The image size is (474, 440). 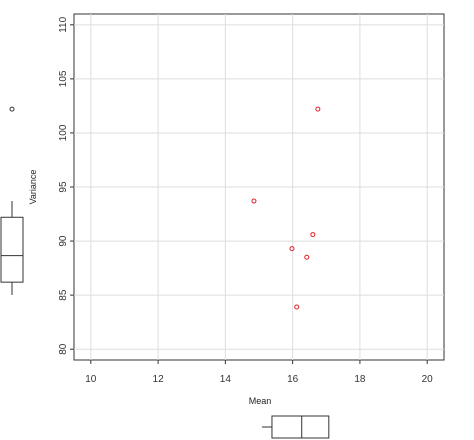 What do you see at coordinates (12, 201) in the screenshot?
I see `y-marginal-boxplot` at bounding box center [12, 201].